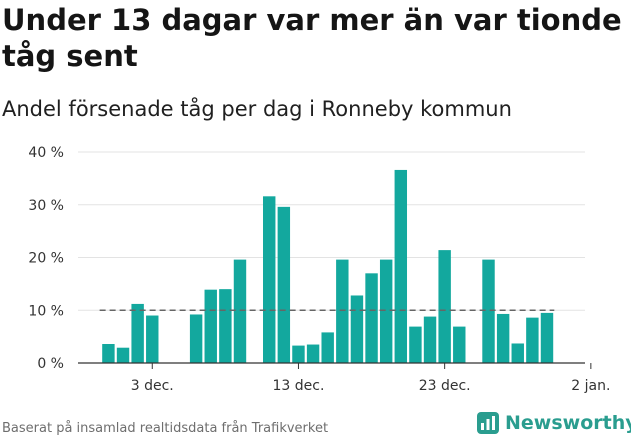 This screenshot has width=631, height=439. I want to click on x-tick-label: 13 dec., so click(298, 386).